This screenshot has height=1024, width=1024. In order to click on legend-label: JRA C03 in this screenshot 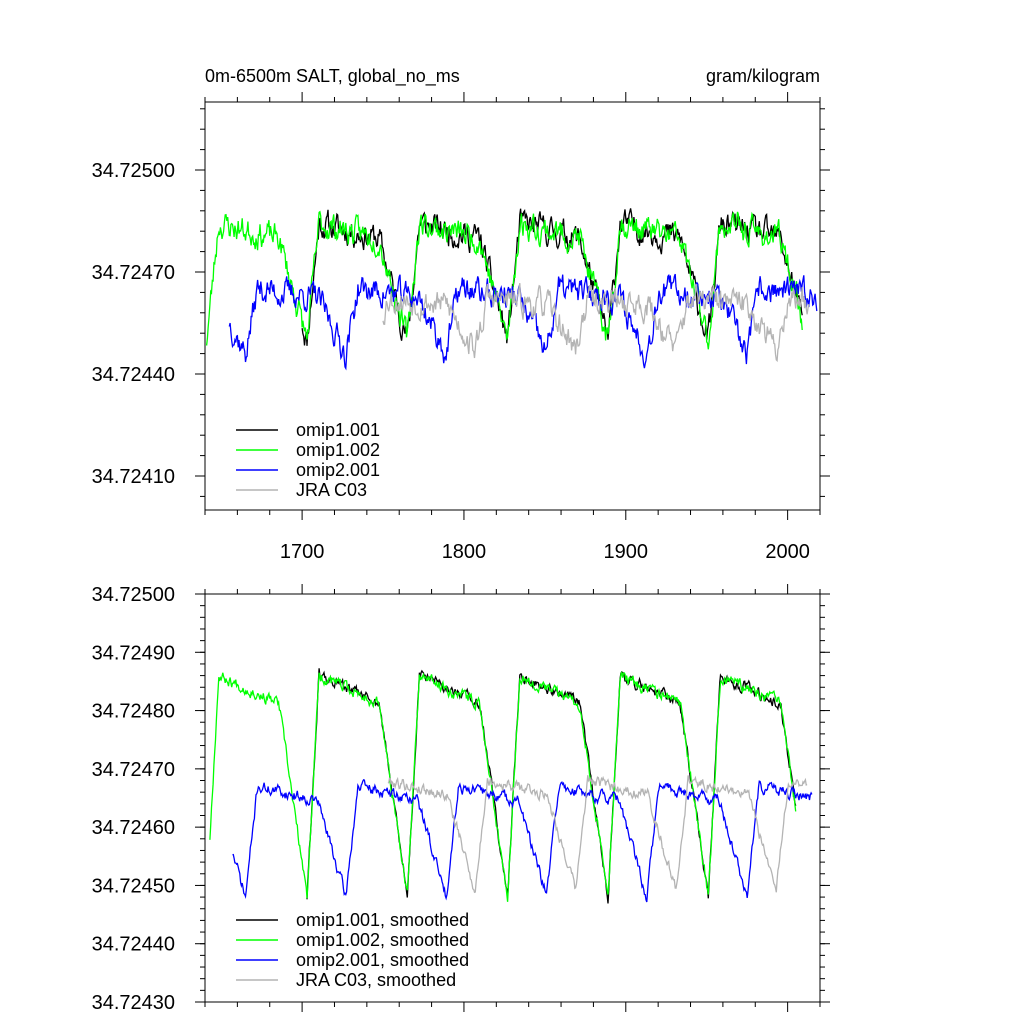, I will do `click(331, 490)`.